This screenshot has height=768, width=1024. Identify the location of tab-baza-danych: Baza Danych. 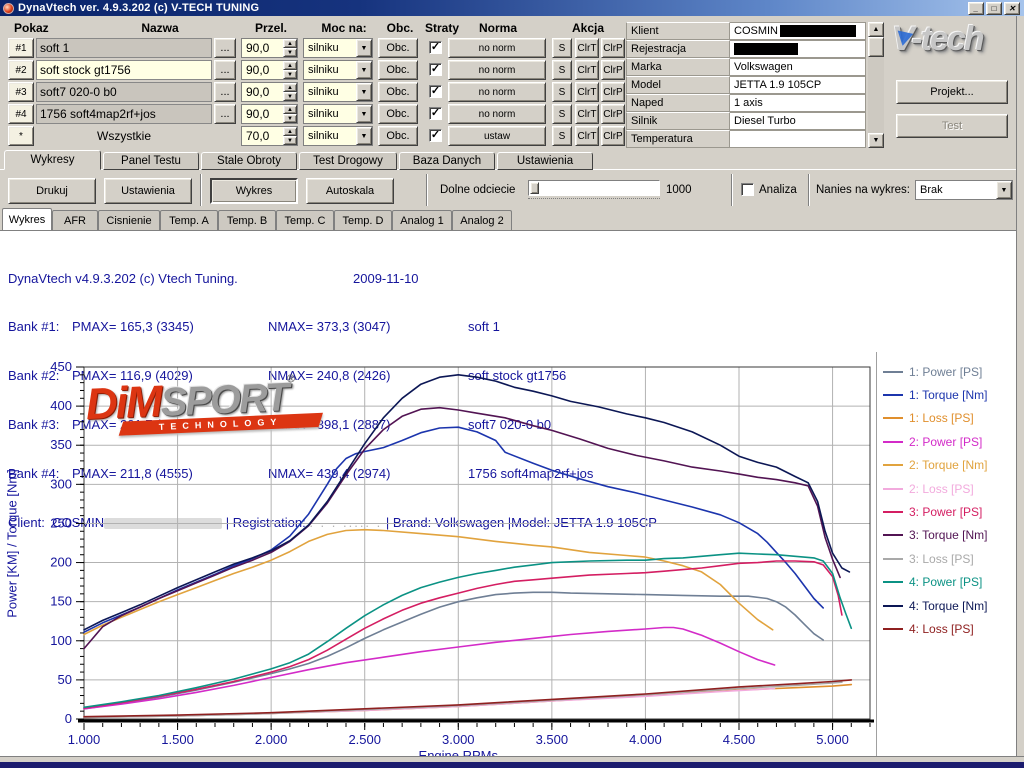
(447, 161).